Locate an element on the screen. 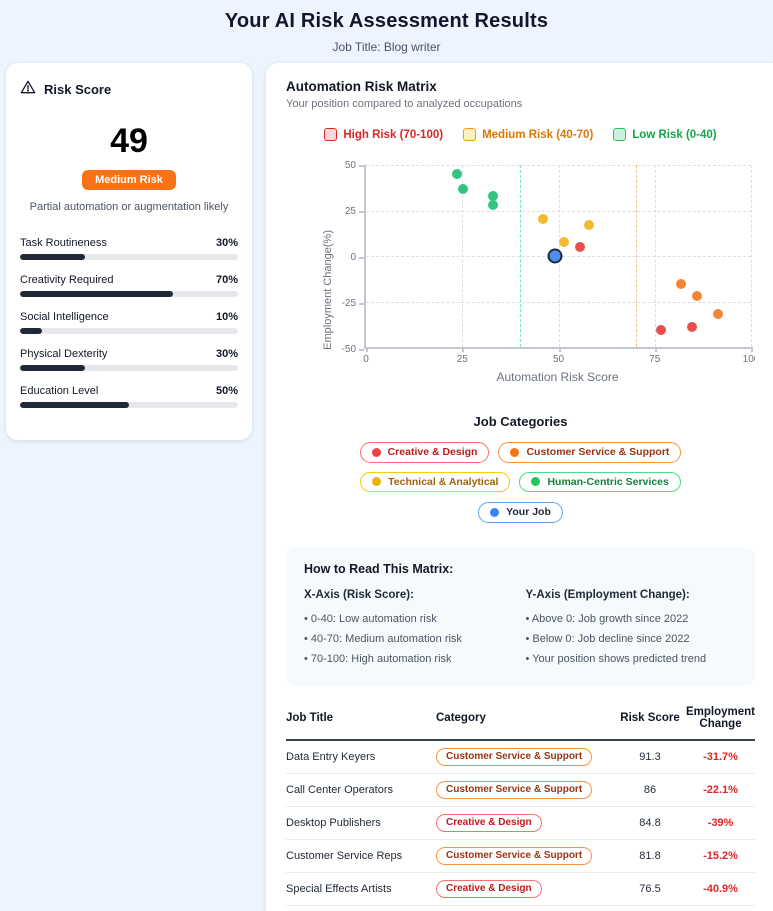 The width and height of the screenshot is (773, 911). factor-label: Social Intelligence is located at coordinates (64, 317).